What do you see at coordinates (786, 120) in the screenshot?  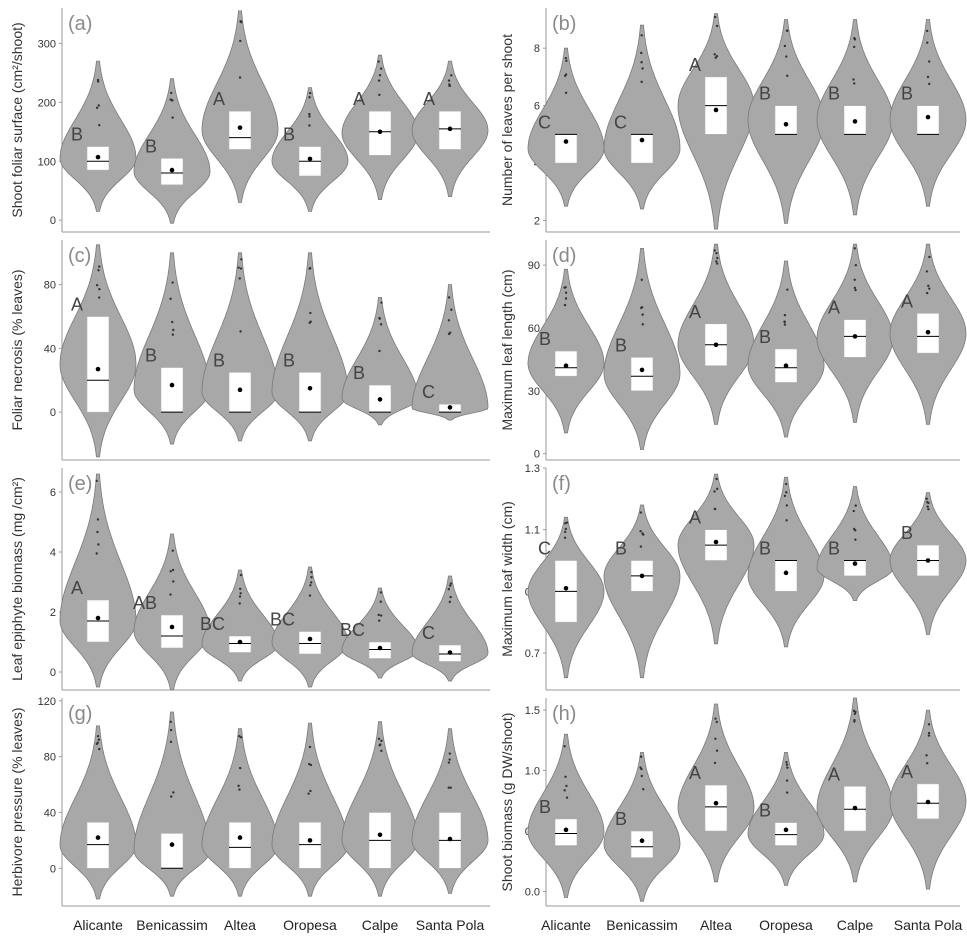 I see `box-oropesa` at bounding box center [786, 120].